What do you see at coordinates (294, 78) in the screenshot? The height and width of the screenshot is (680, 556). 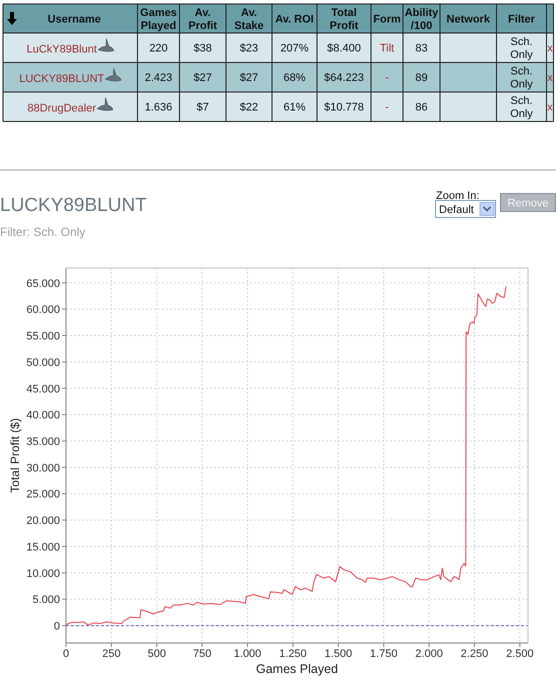 I see `text: 68%` at bounding box center [294, 78].